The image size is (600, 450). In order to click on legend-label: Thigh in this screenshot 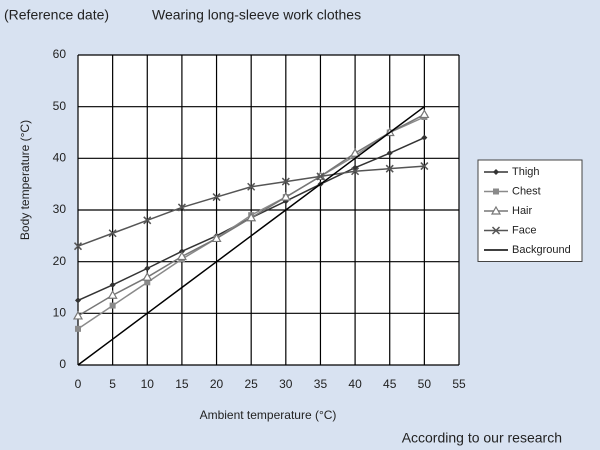, I will do `click(526, 172)`.